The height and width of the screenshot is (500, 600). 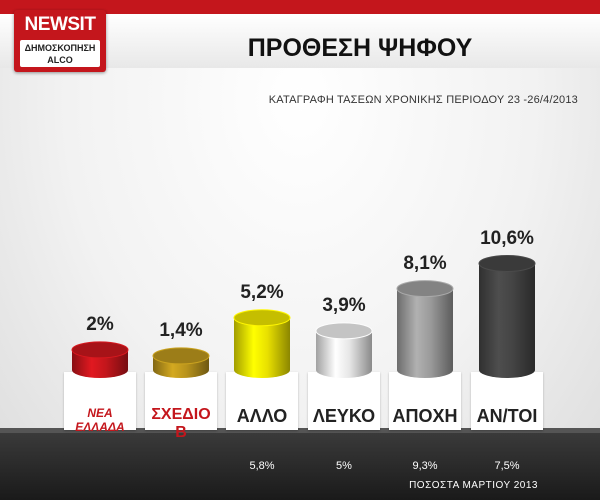 I want to click on logo-brand: NEWSIT, so click(x=60, y=24).